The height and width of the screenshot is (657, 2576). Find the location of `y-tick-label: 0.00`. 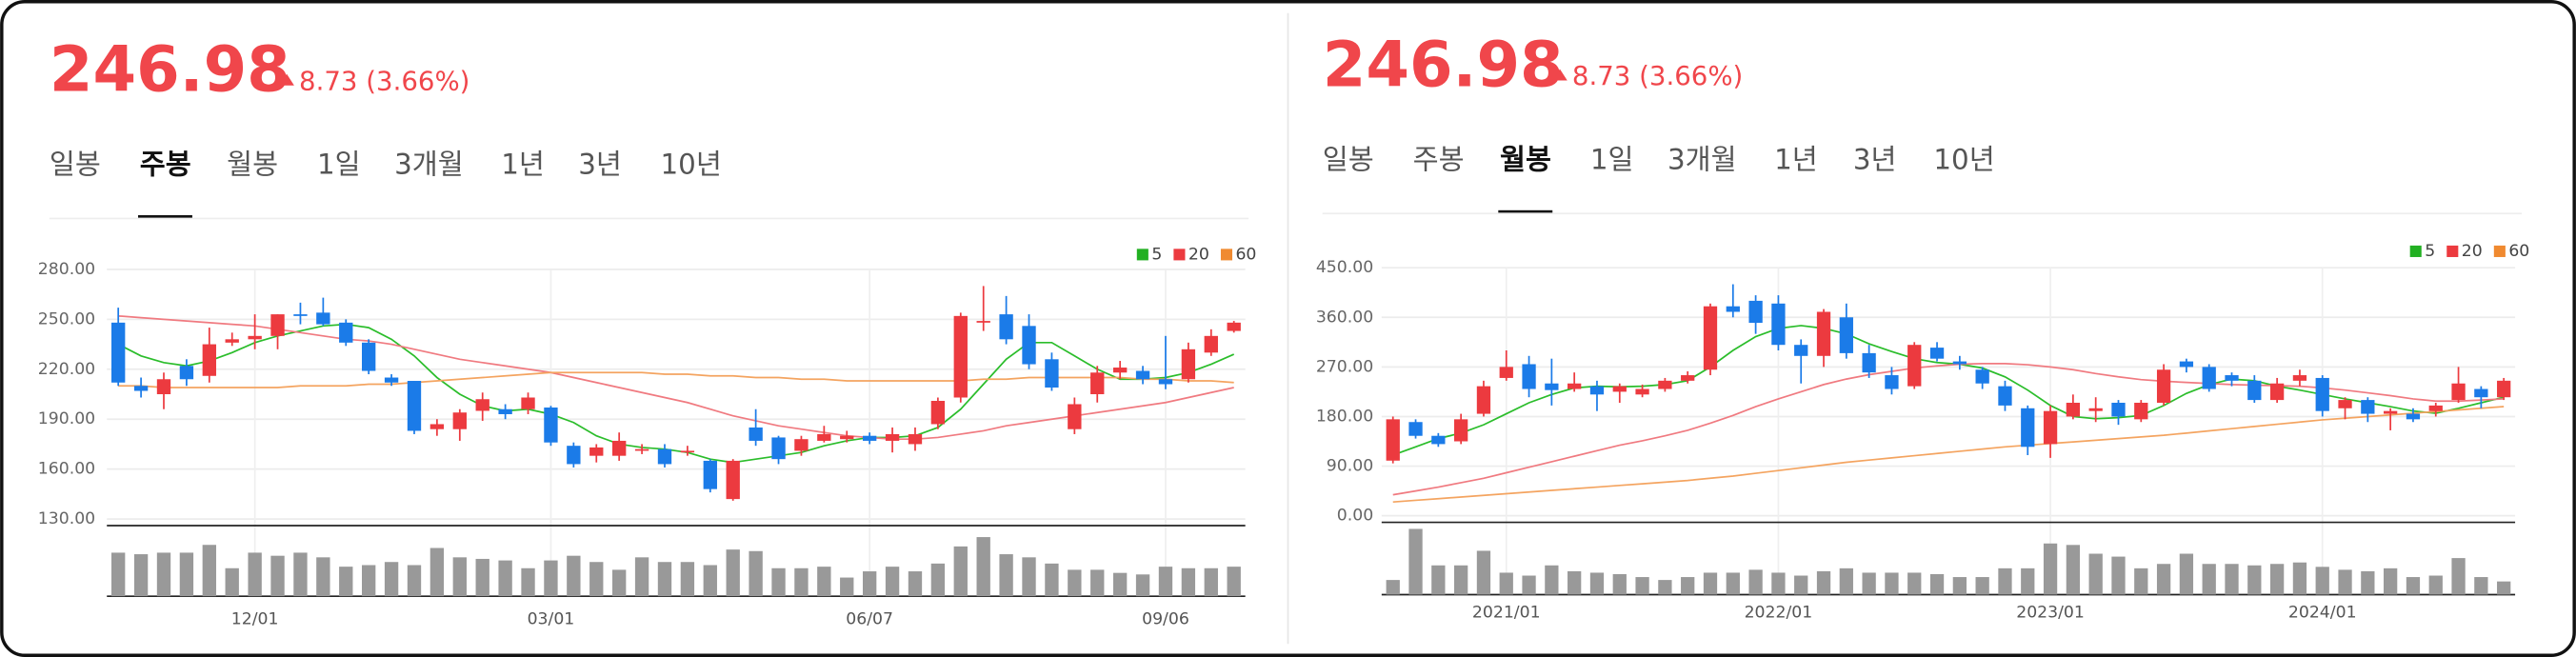

y-tick-label: 0.00 is located at coordinates (1355, 517).